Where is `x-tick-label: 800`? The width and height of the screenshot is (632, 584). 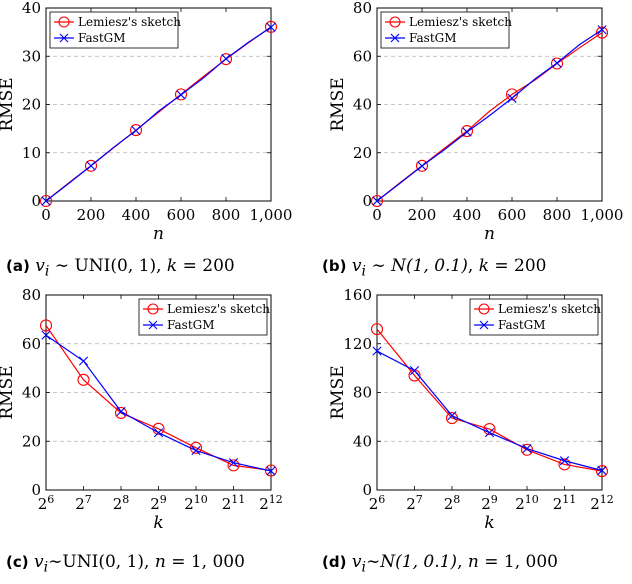 x-tick-label: 800 is located at coordinates (557, 215).